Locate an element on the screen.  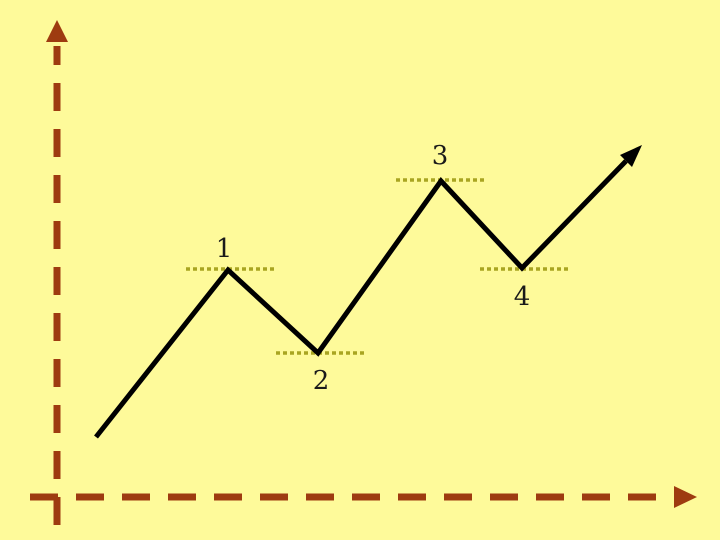
x-axis-arrowhead is located at coordinates (685, 497).